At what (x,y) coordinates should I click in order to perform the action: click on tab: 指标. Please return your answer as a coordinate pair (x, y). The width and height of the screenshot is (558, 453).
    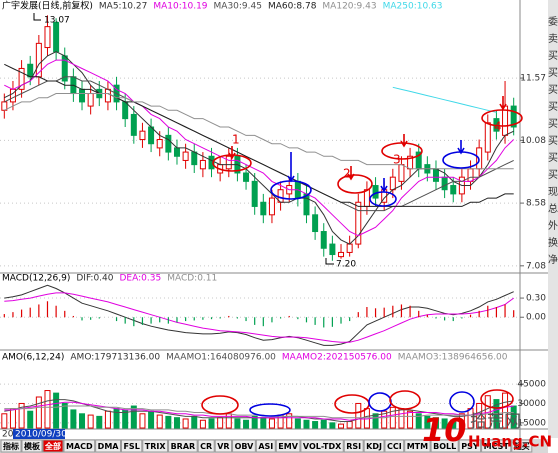
    Looking at the image, I should click on (11, 446).